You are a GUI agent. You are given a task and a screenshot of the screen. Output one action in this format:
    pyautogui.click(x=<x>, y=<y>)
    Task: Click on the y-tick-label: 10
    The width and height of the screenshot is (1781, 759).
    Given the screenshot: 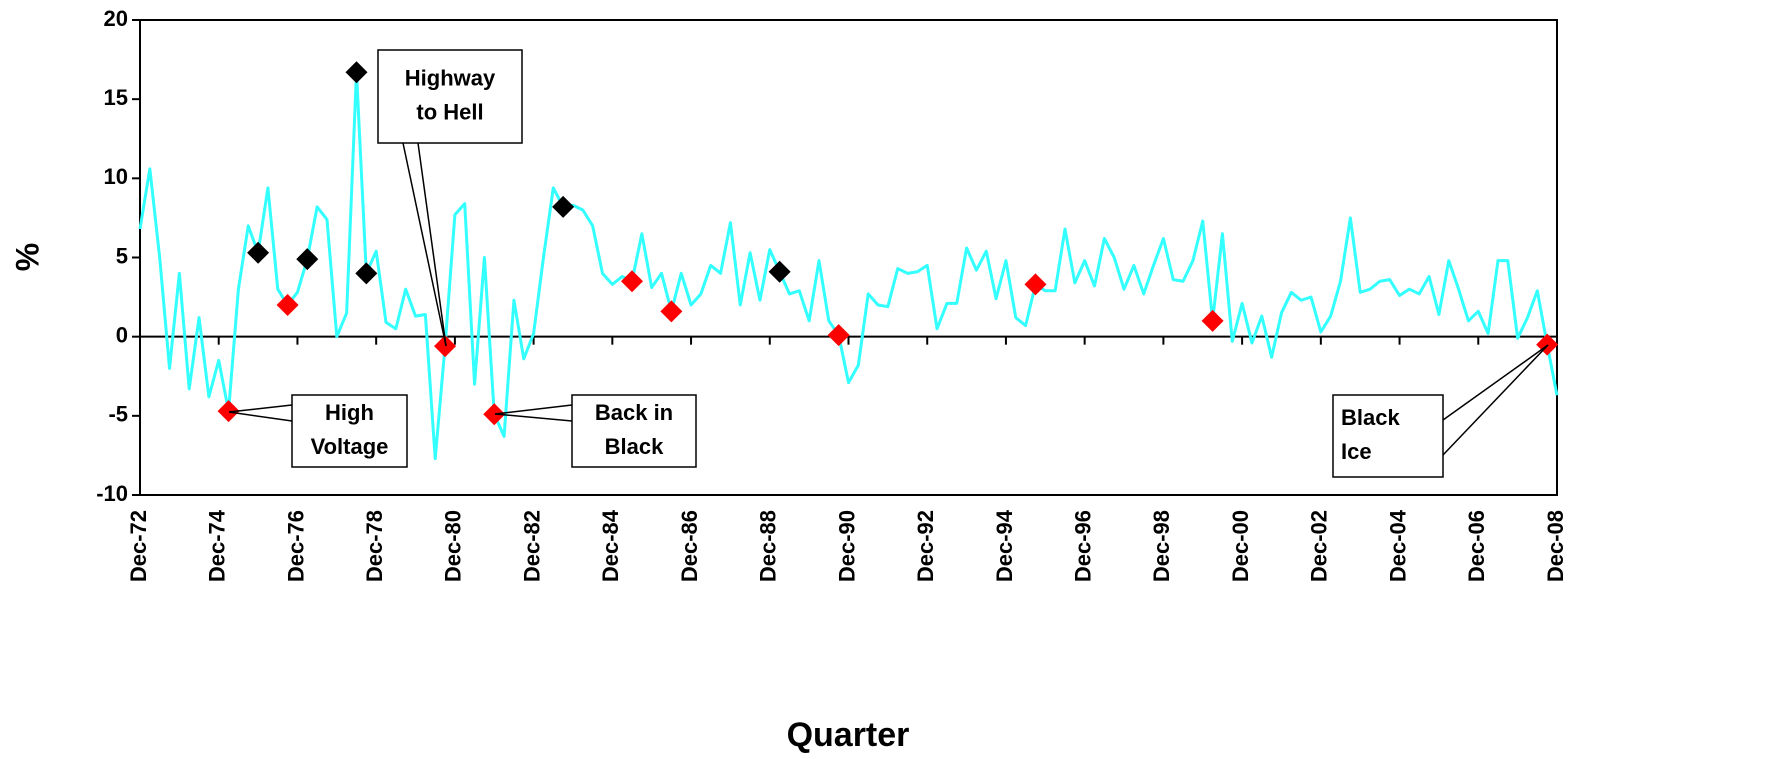 What is the action you would take?
    pyautogui.click(x=116, y=176)
    